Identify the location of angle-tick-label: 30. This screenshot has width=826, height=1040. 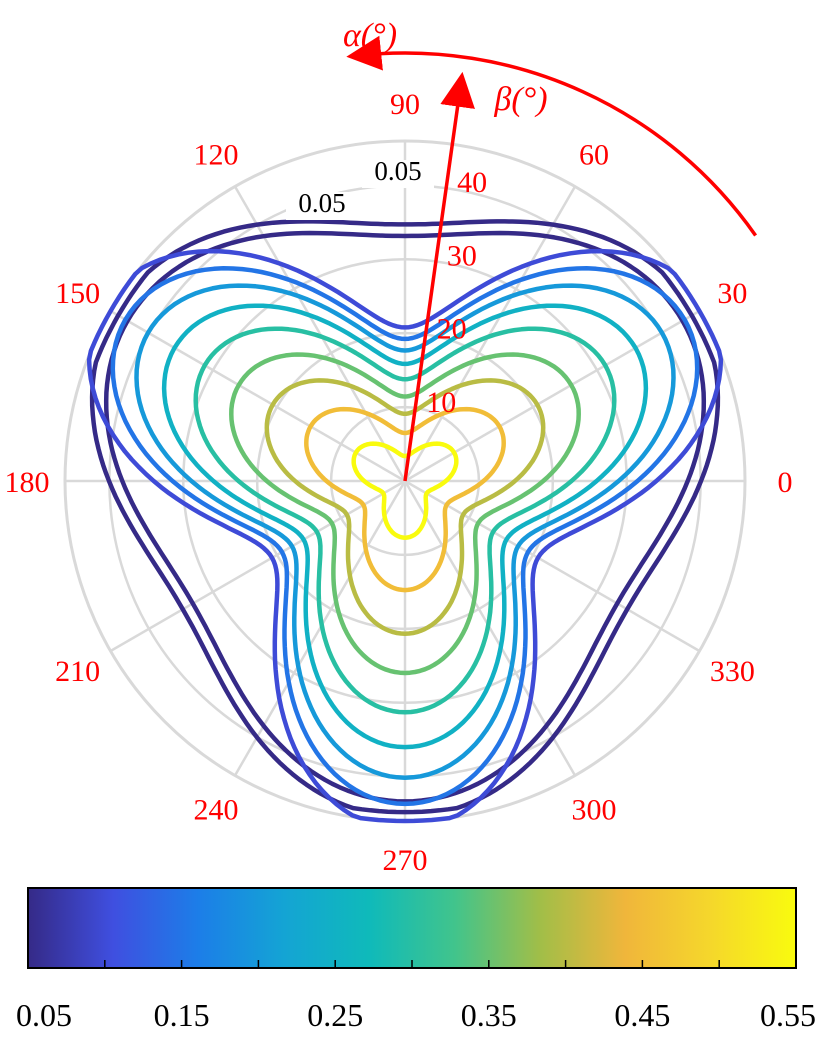
(732, 293).